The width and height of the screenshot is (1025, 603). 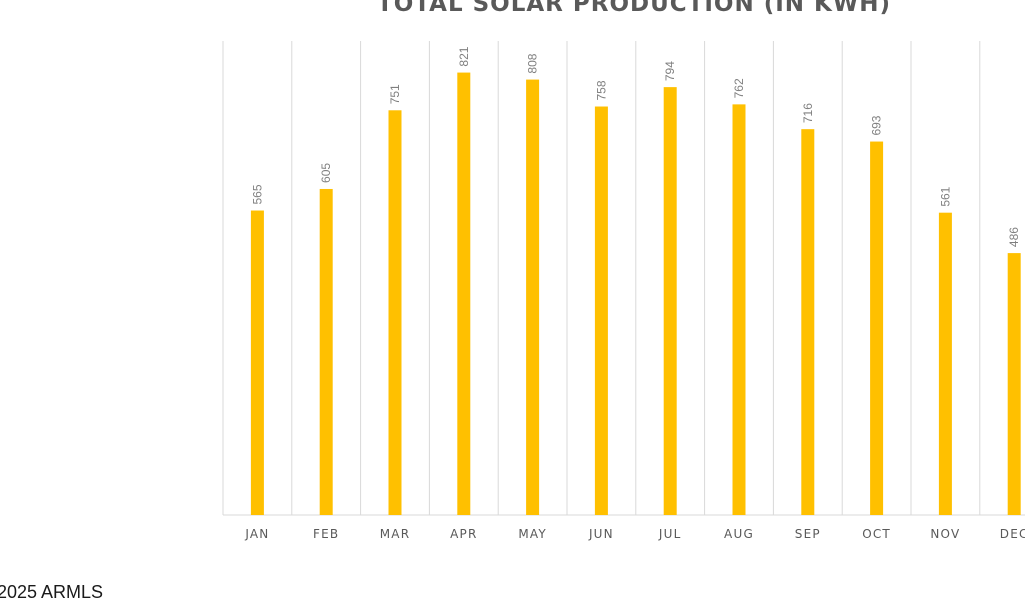 I want to click on data-label-nov: 561, so click(x=945, y=196).